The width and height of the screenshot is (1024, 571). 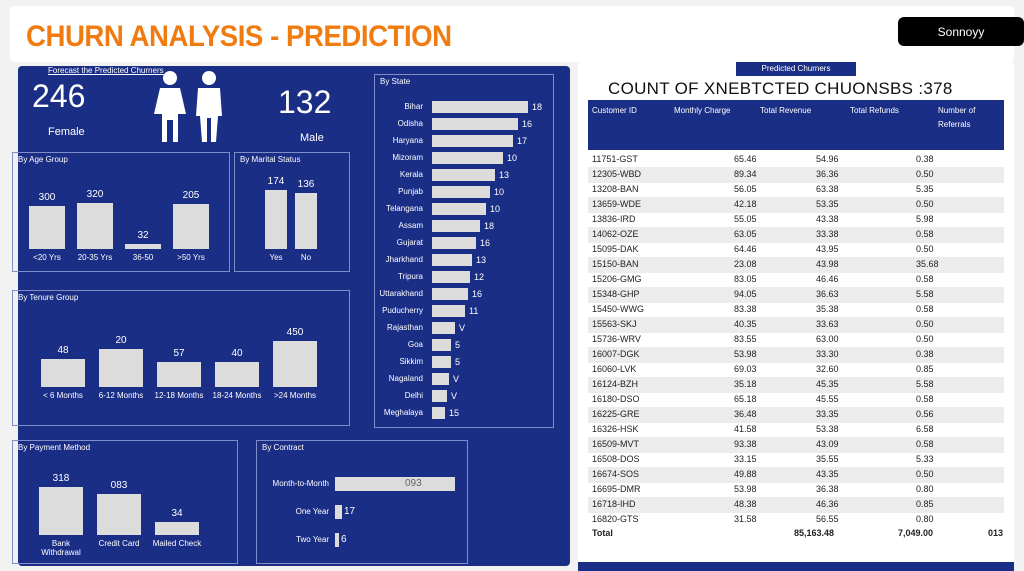 I want to click on state-row: Punjab 10, so click(x=465, y=192).